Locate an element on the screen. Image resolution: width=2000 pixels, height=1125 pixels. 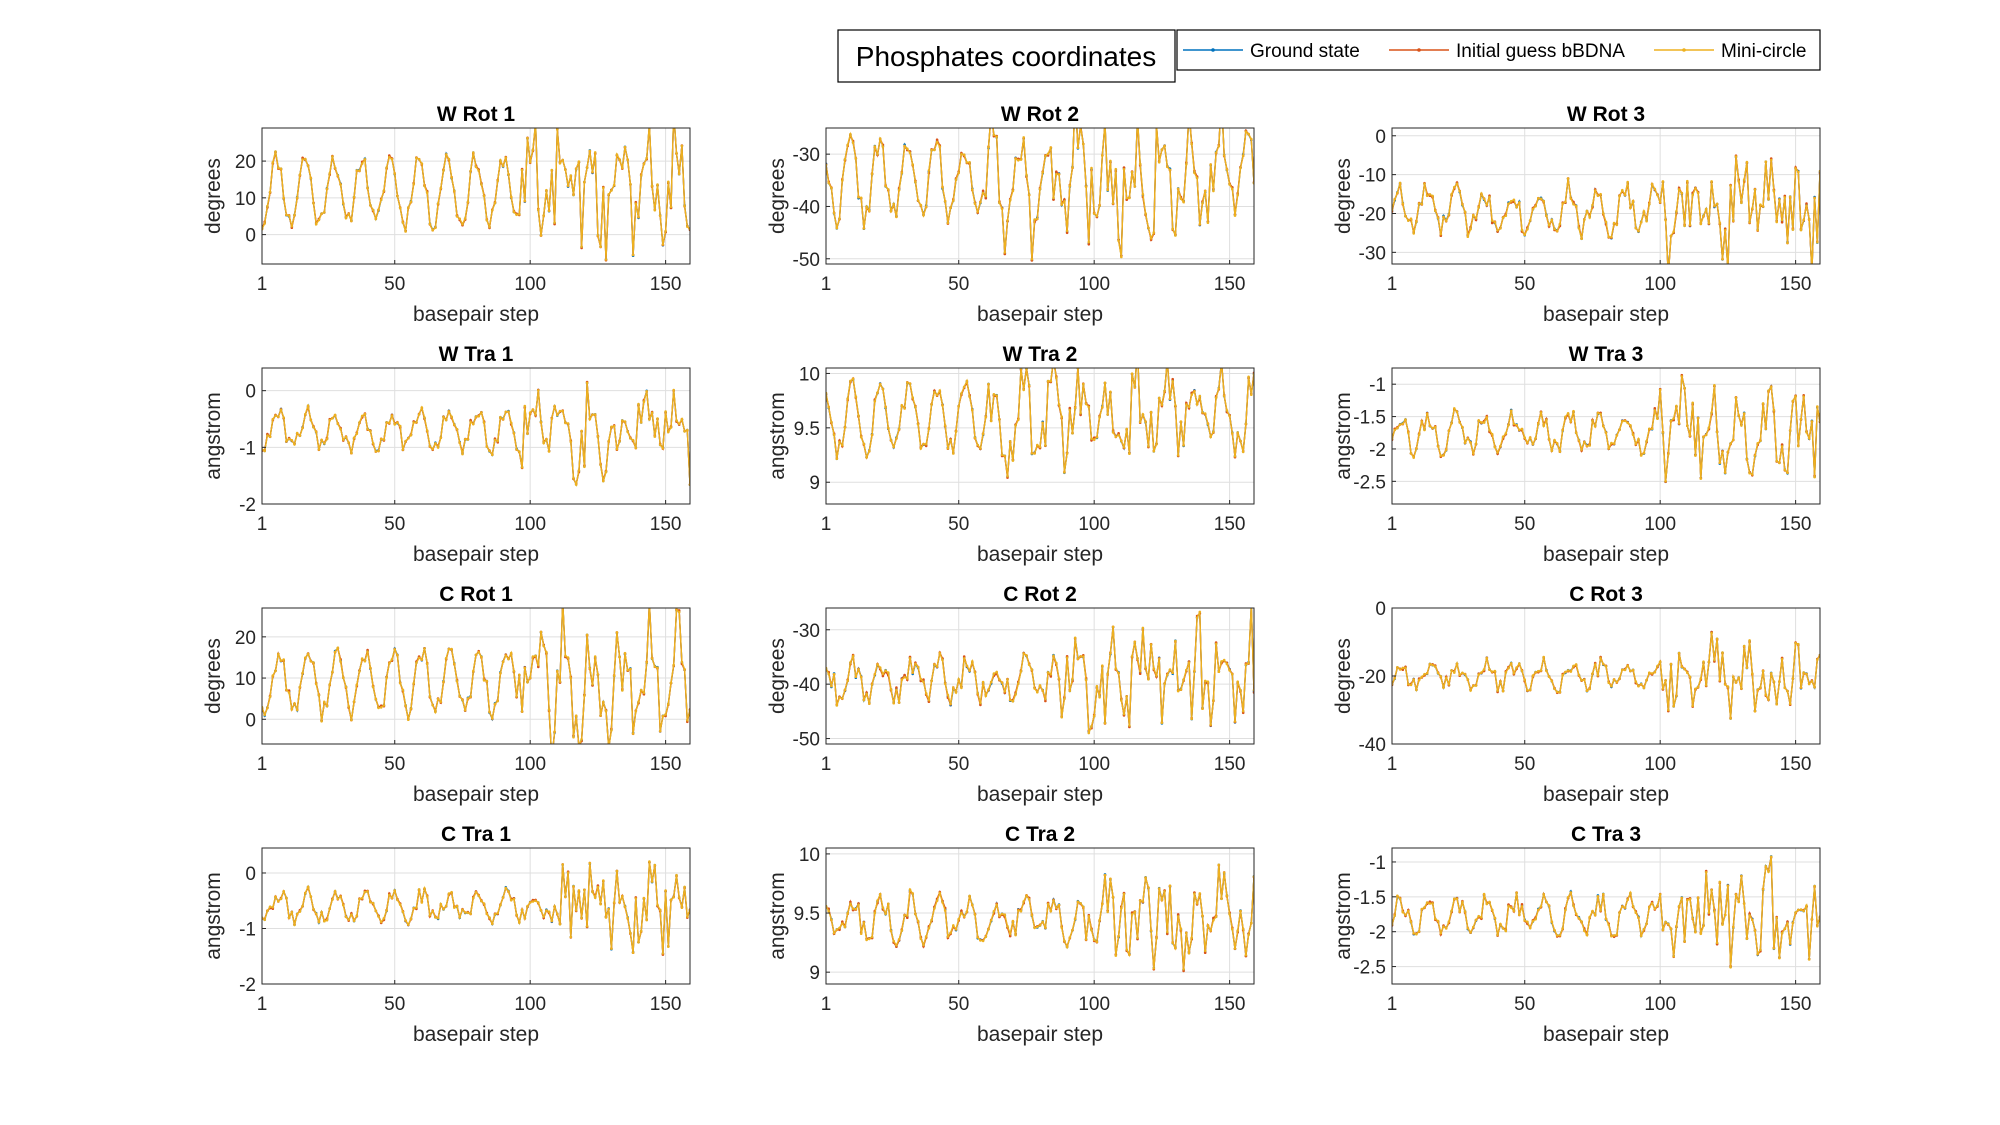
x-tick-label: 1 is located at coordinates (1392, 284).